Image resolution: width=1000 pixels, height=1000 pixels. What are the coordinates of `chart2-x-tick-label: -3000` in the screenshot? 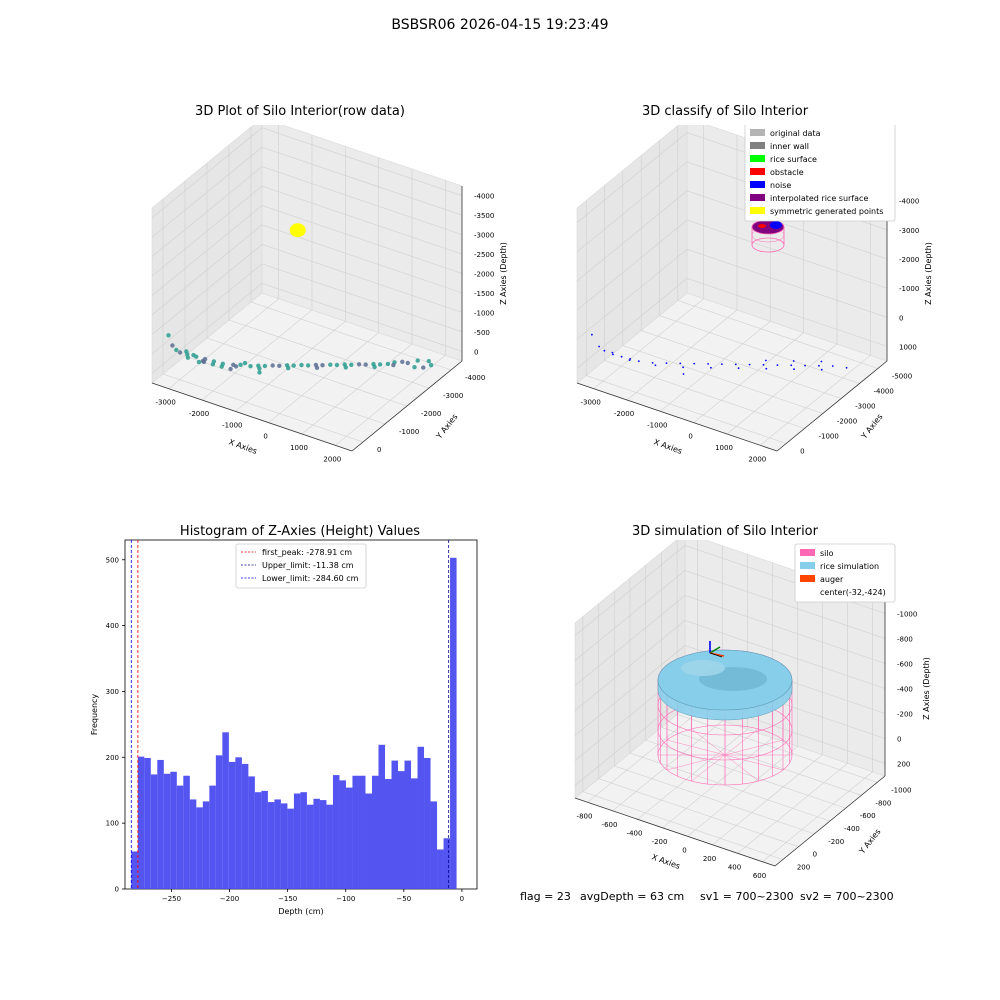 It's located at (590, 403).